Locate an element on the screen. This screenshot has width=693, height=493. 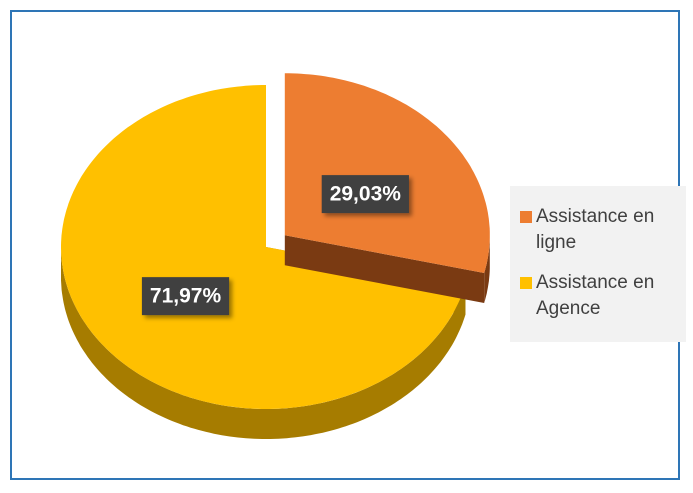
slice is located at coordinates (387, 173).